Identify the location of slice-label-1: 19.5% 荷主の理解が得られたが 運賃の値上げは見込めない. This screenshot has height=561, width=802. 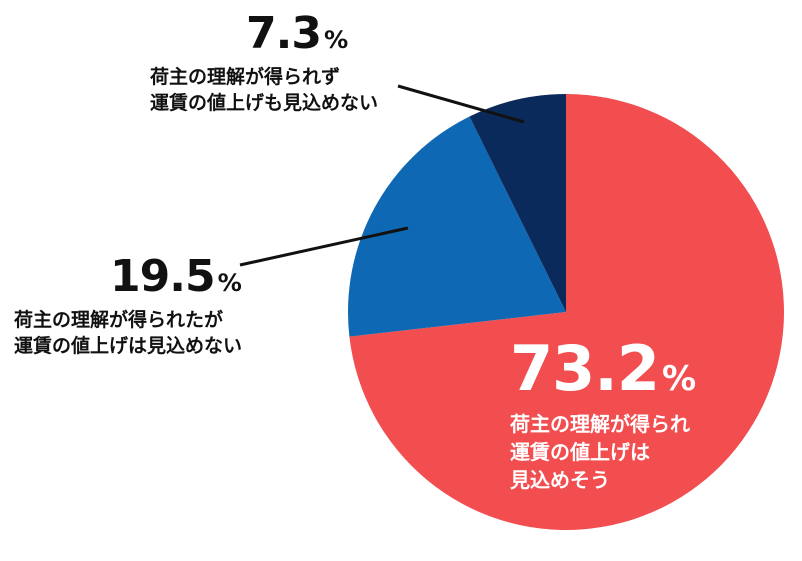
(128, 307).